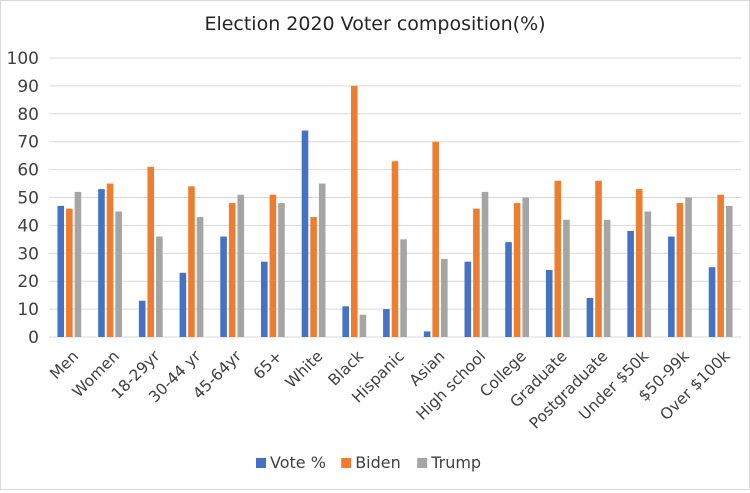 This screenshot has width=750, height=493. Describe the element at coordinates (268, 365) in the screenshot. I see `x-tick-label: 65+` at that location.